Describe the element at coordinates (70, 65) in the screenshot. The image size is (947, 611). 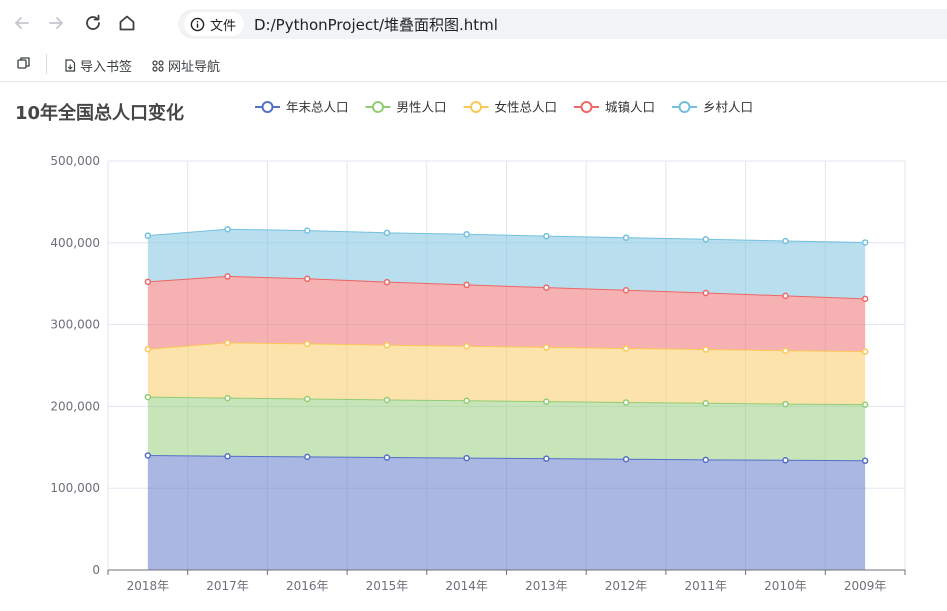
I see `file-icon` at that location.